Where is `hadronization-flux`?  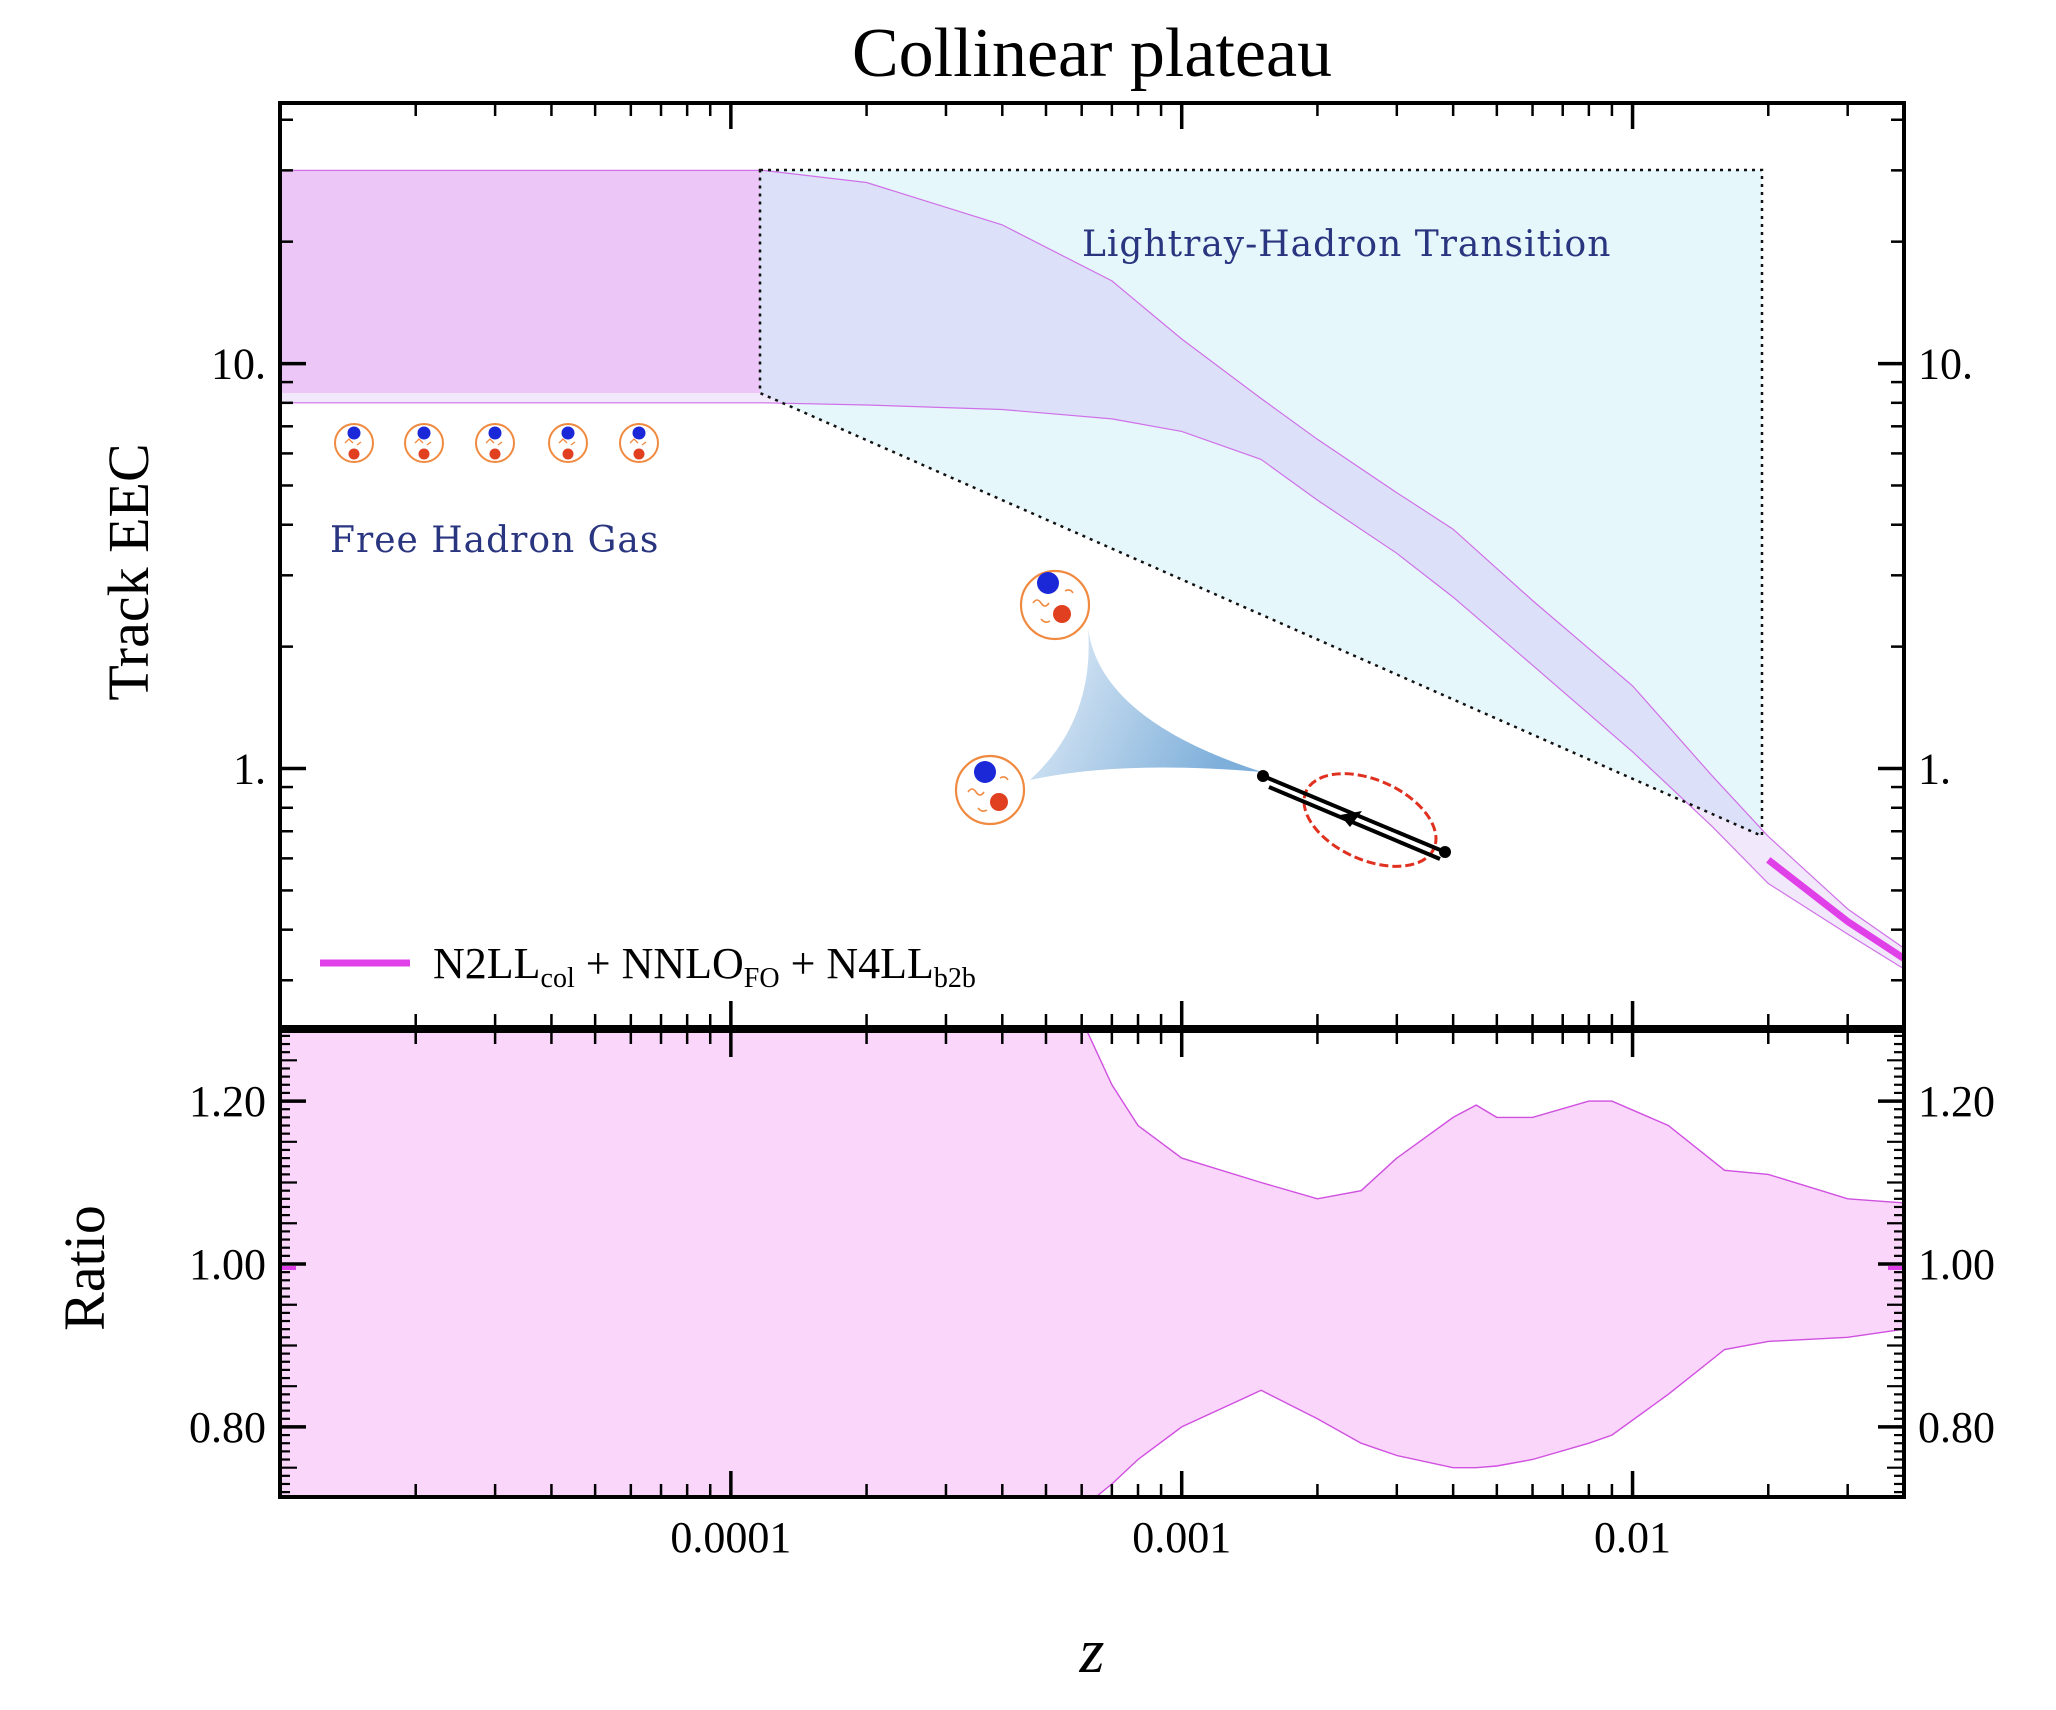
hadronization-flux is located at coordinates (1146, 704).